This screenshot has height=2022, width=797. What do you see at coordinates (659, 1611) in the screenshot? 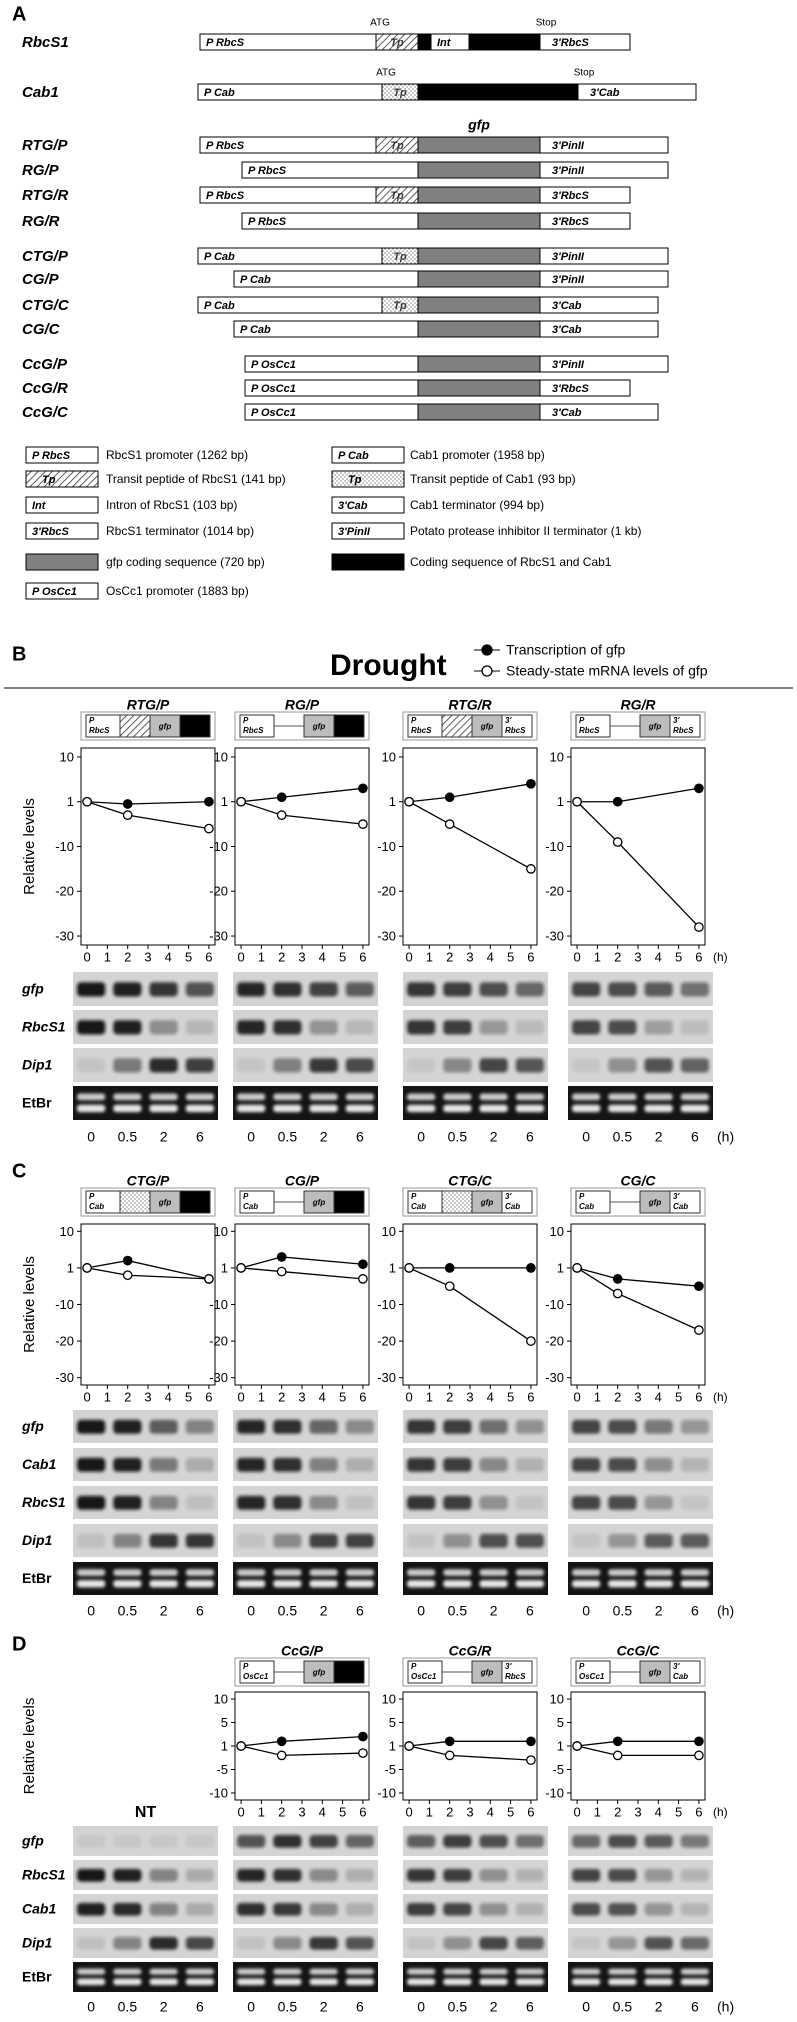
I see `lane-label: 2` at bounding box center [659, 1611].